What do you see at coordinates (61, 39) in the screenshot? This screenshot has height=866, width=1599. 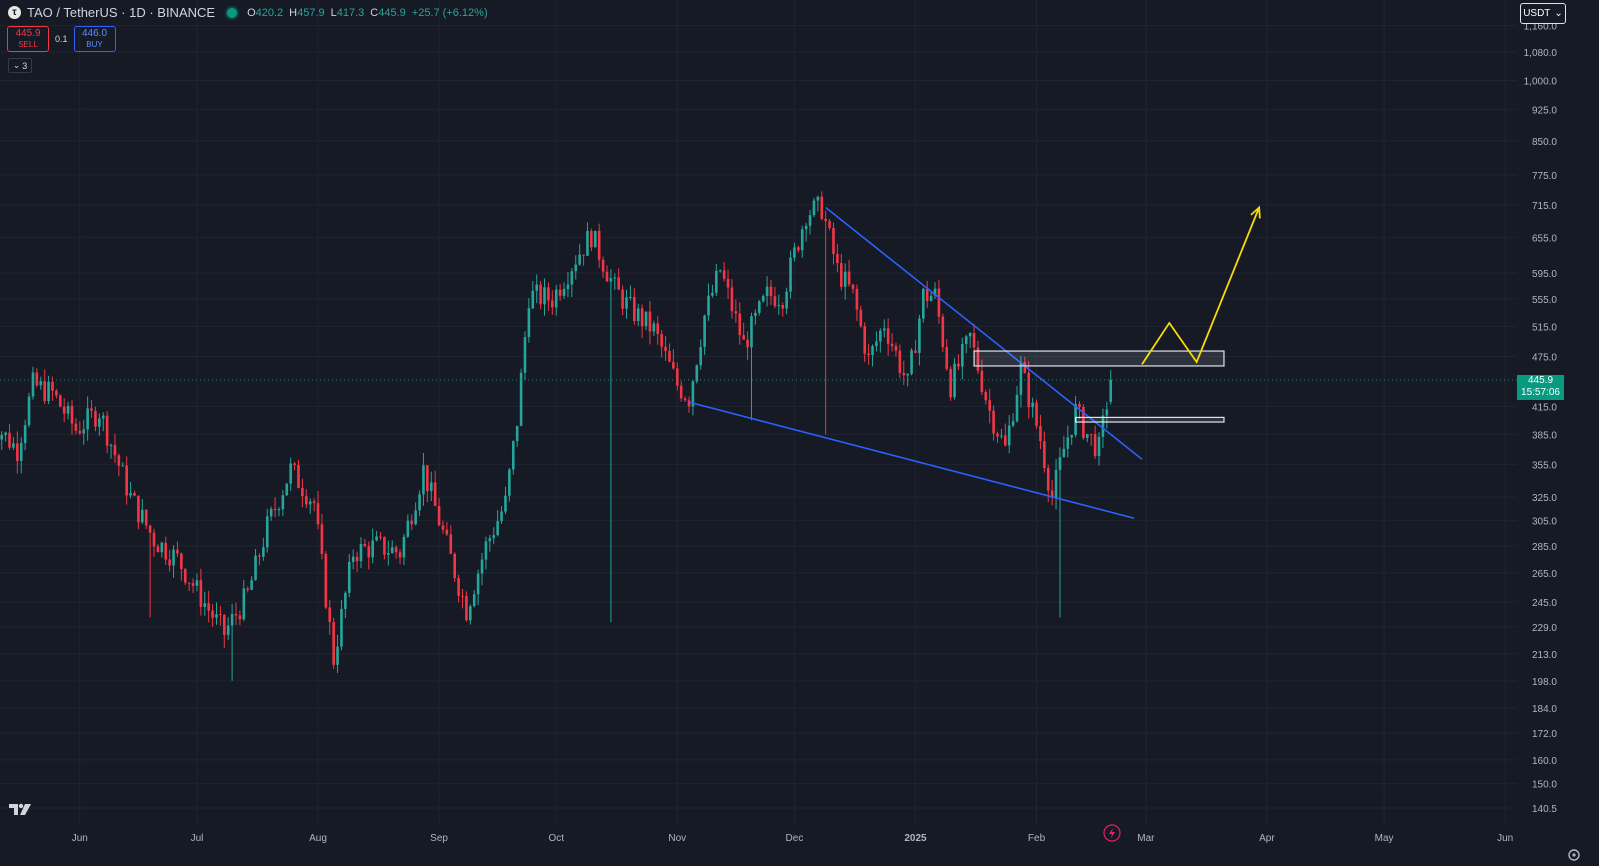 I see `trade-panel: 445.9 SELL 0.1 446.0 BUY` at bounding box center [61, 39].